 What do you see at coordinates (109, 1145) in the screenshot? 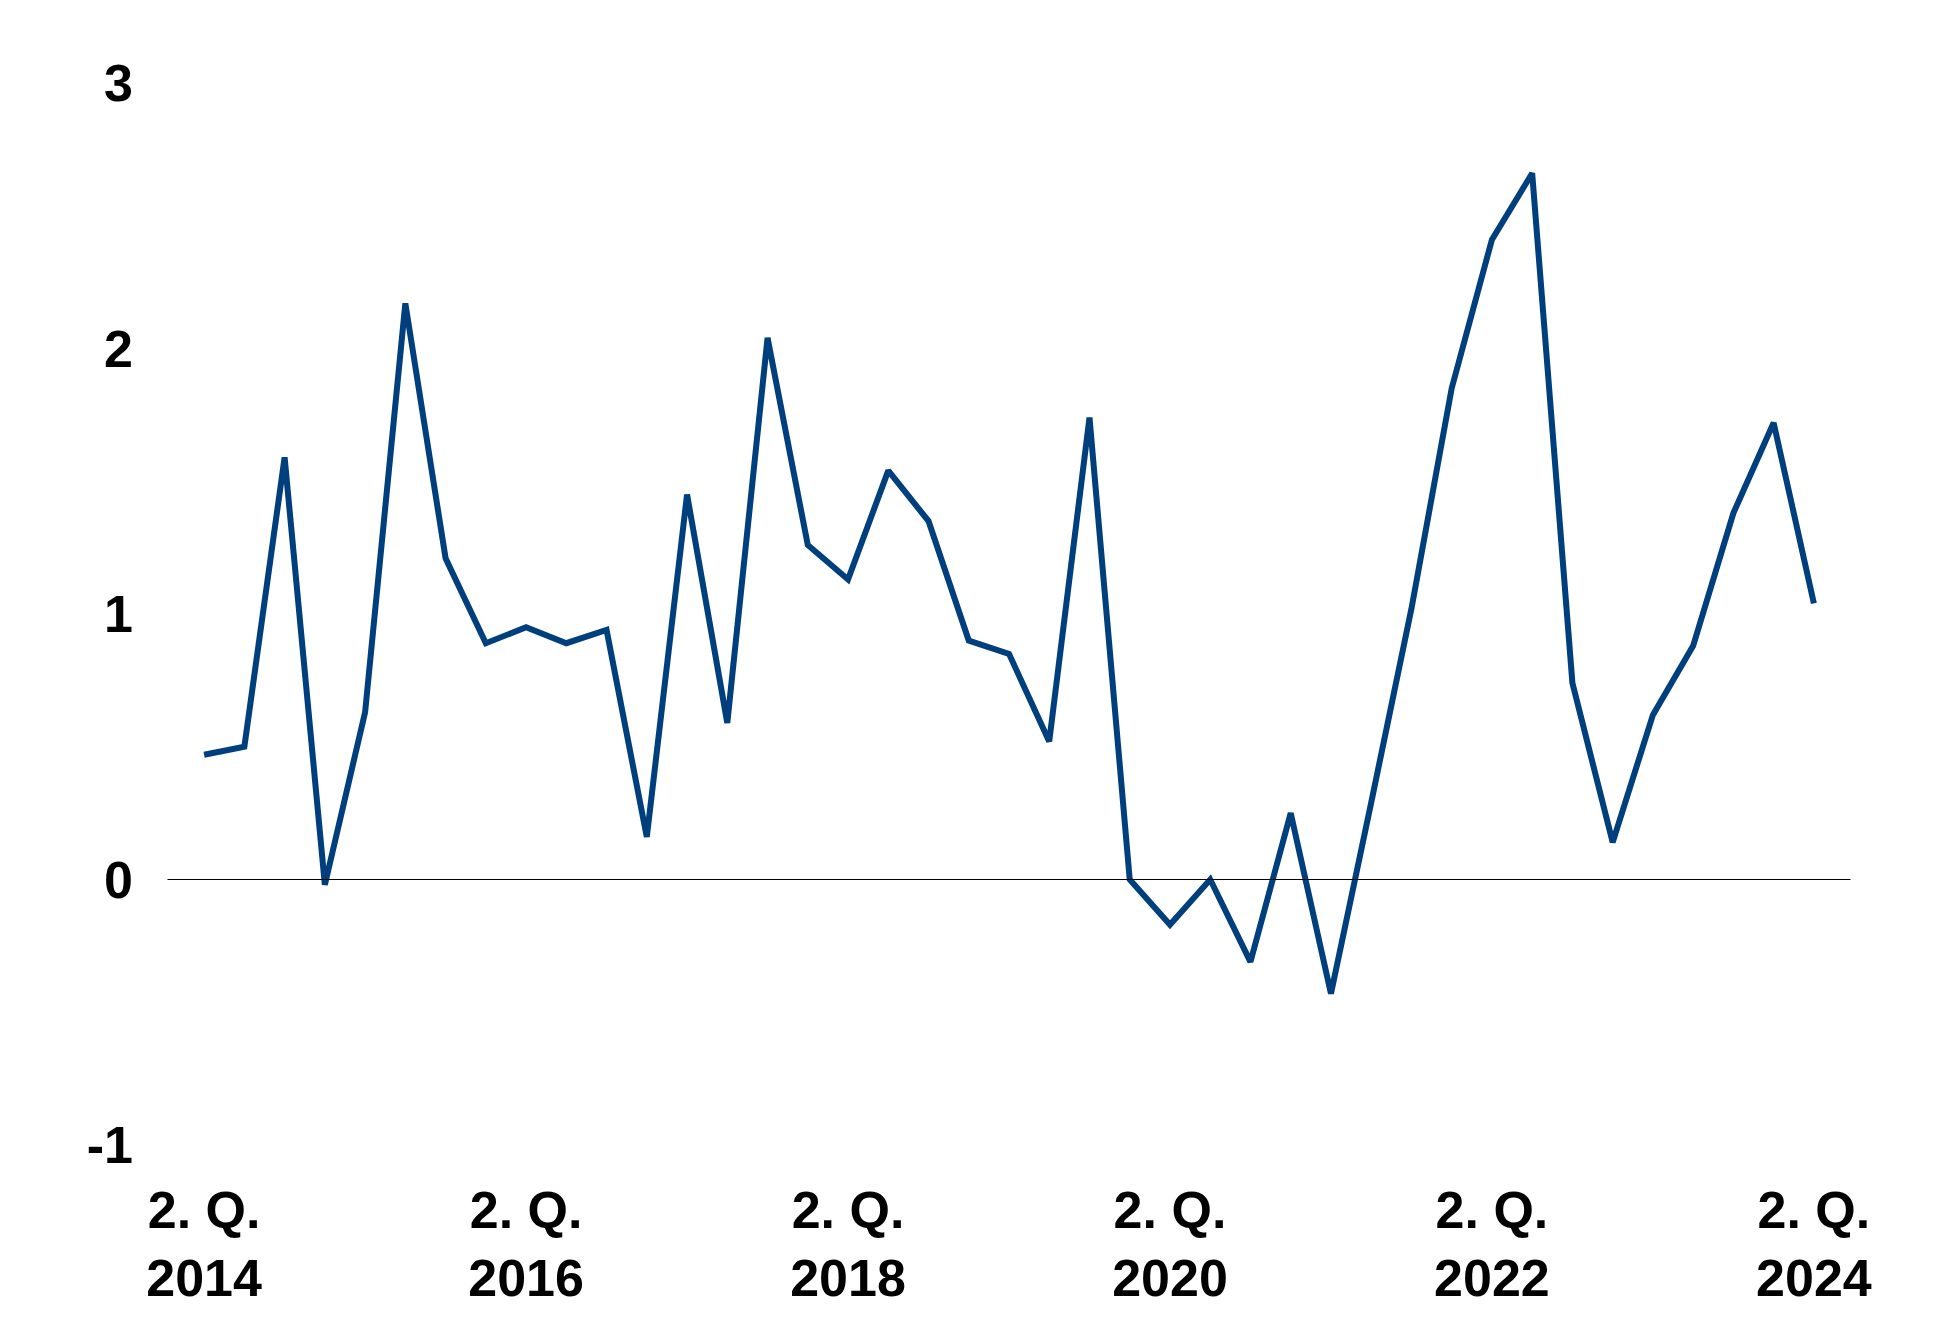
I see `y-tick-label: -1` at bounding box center [109, 1145].